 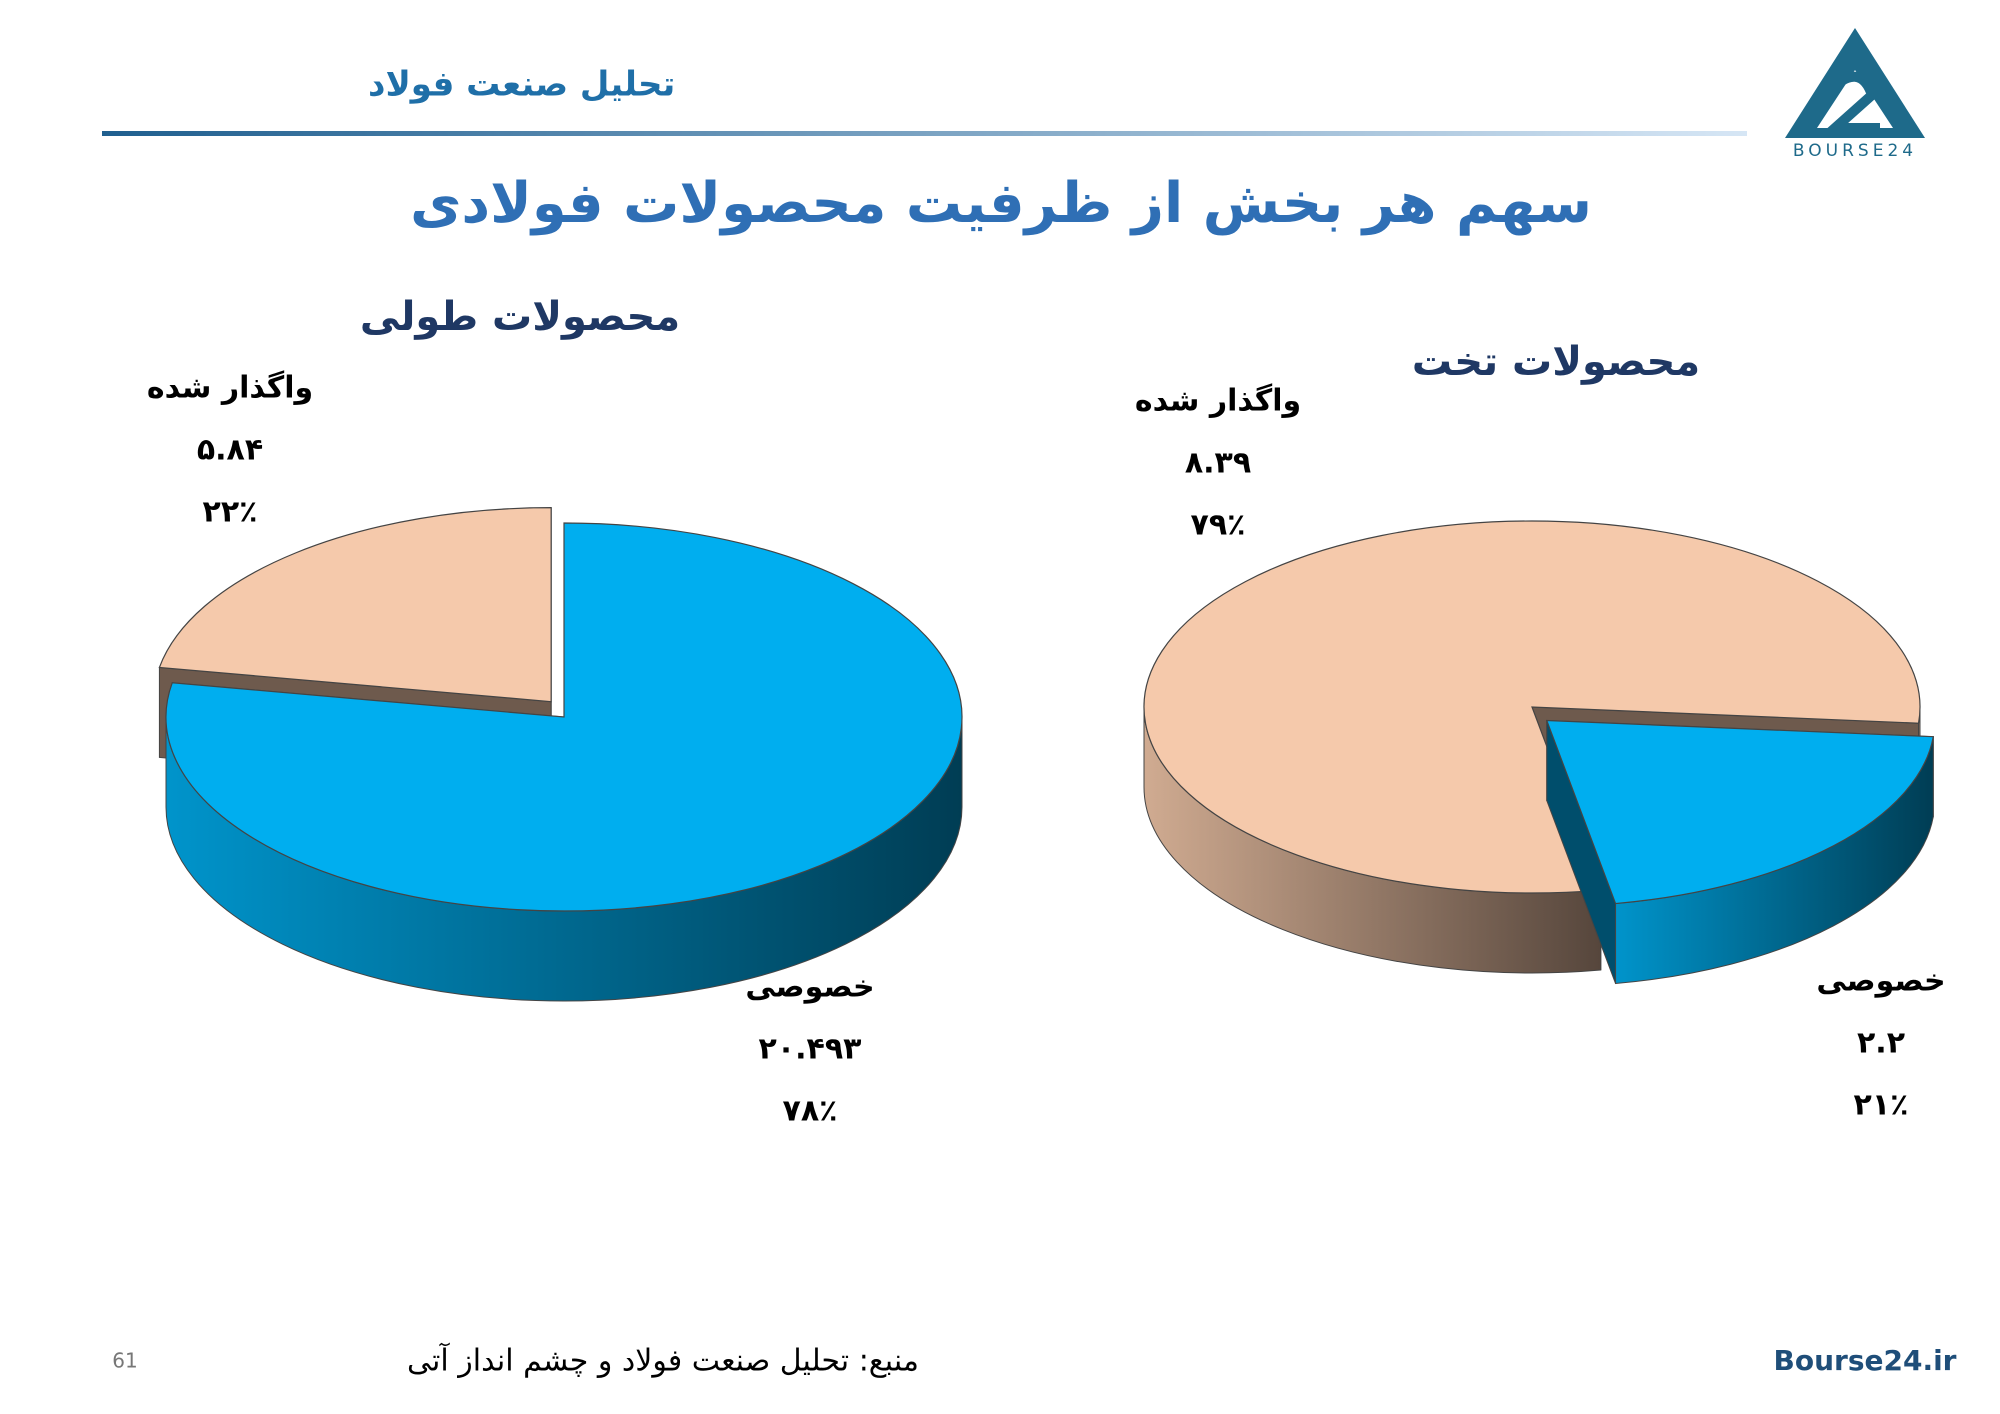 I want to click on source: منبع: تحلیل صنعت فولاد و چشم انداز آتی, so click(x=663, y=1361).